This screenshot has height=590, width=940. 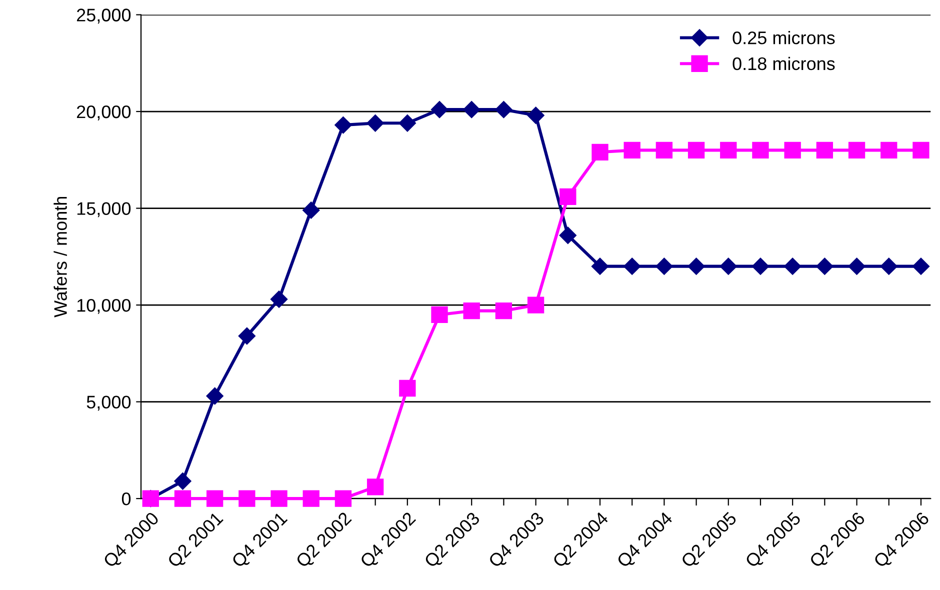 I want to click on y-tick-label: 10,000, so click(x=104, y=306).